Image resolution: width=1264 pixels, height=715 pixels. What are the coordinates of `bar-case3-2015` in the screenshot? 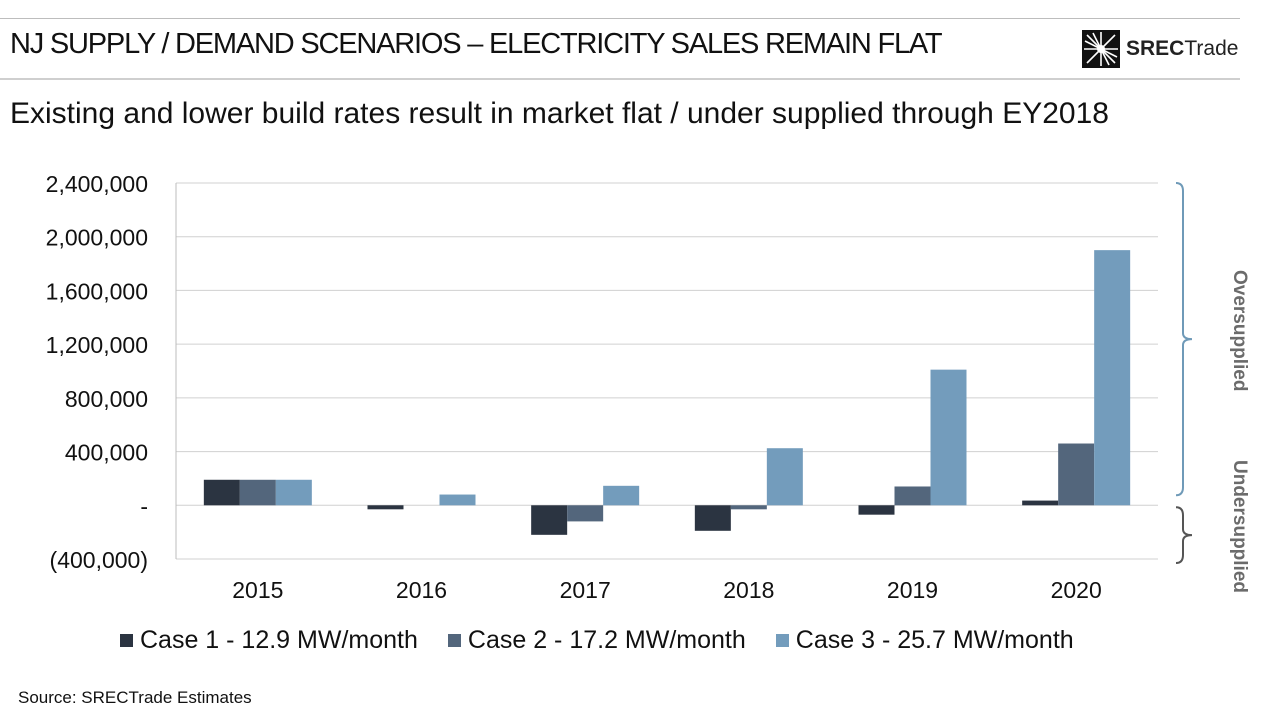 It's located at (293, 492).